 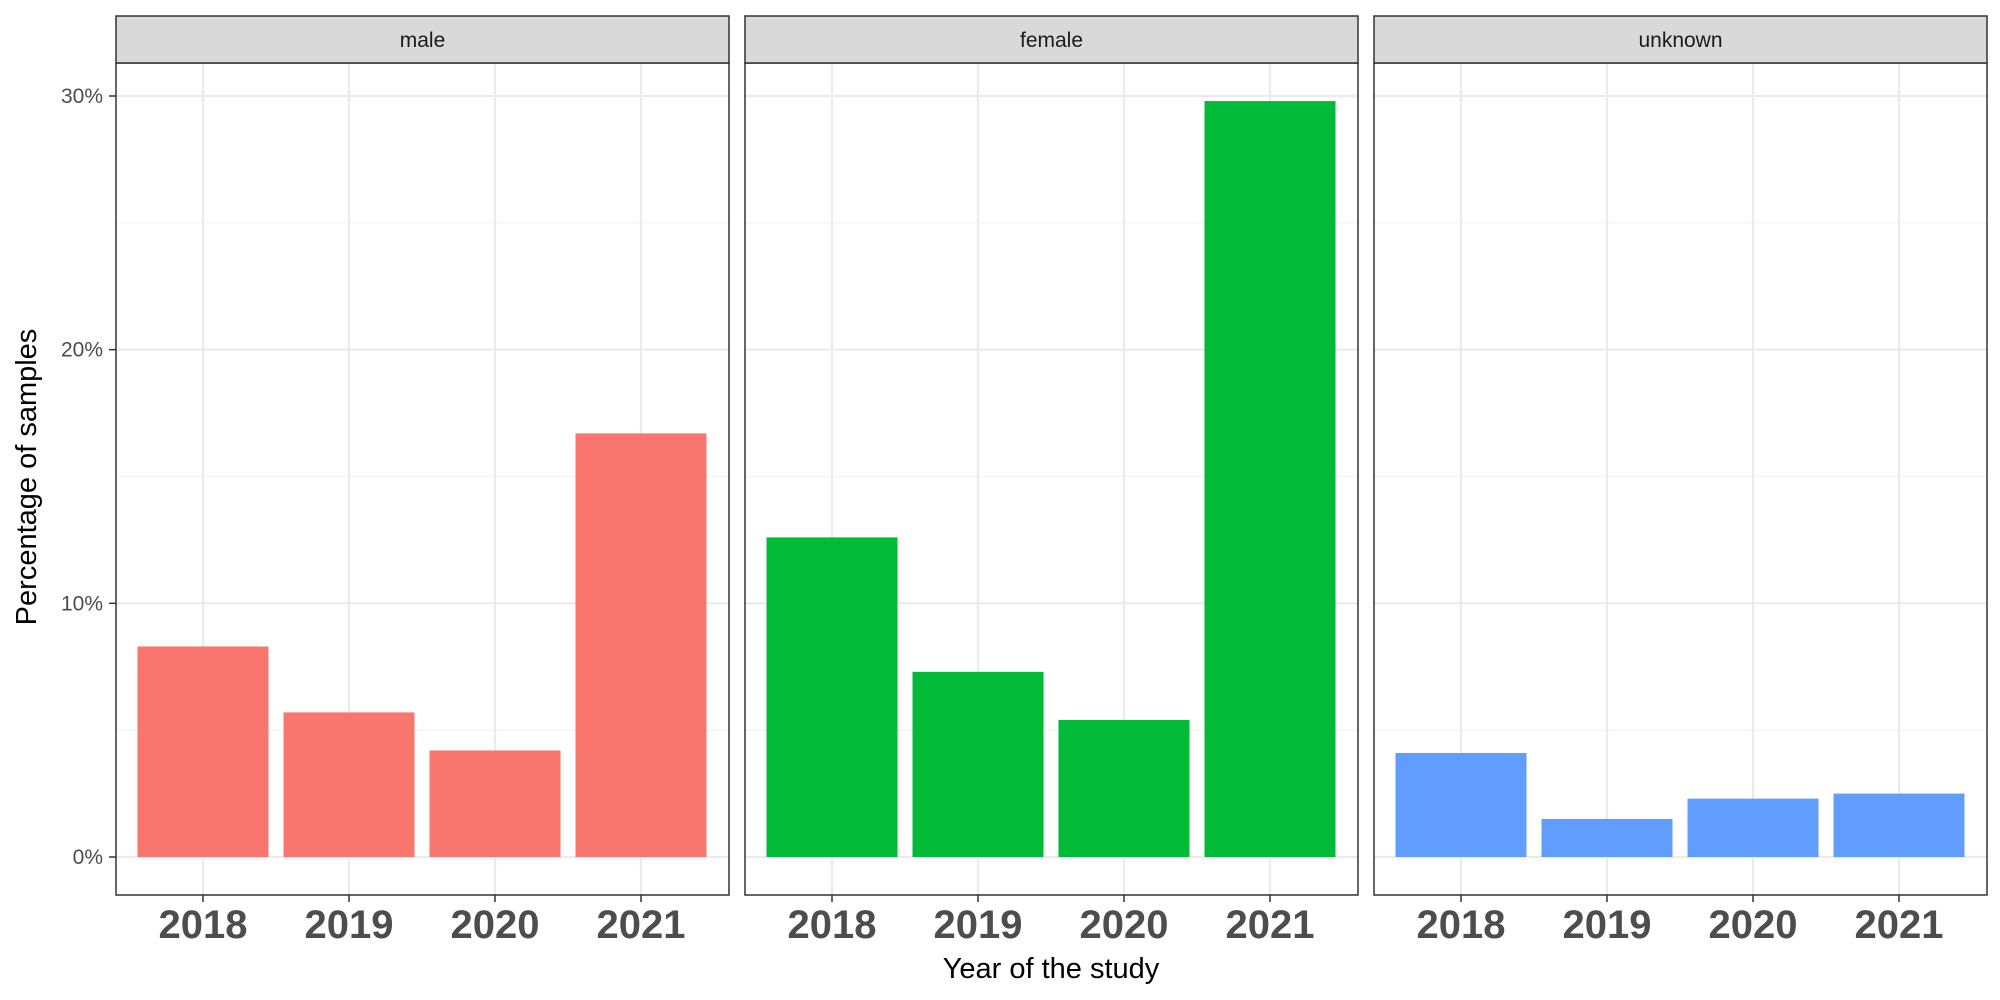 What do you see at coordinates (495, 803) in the screenshot?
I see `bar-male-2020` at bounding box center [495, 803].